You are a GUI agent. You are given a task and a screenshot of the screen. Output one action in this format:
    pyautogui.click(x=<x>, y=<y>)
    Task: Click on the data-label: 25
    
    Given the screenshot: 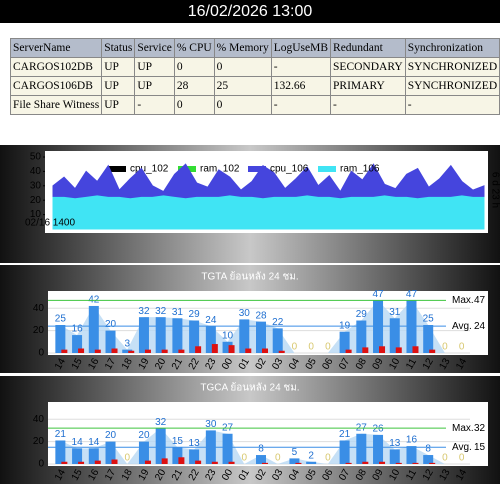 What is the action you would take?
    pyautogui.click(x=61, y=319)
    